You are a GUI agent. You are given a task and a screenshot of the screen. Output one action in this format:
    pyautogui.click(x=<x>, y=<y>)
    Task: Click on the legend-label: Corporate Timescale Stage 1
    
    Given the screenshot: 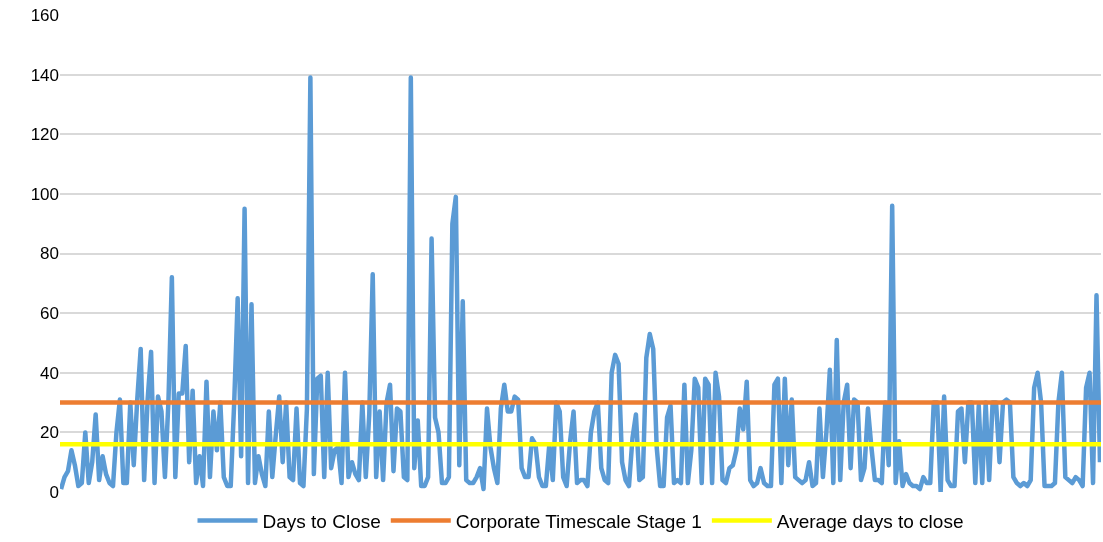 What is the action you would take?
    pyautogui.click(x=578, y=521)
    